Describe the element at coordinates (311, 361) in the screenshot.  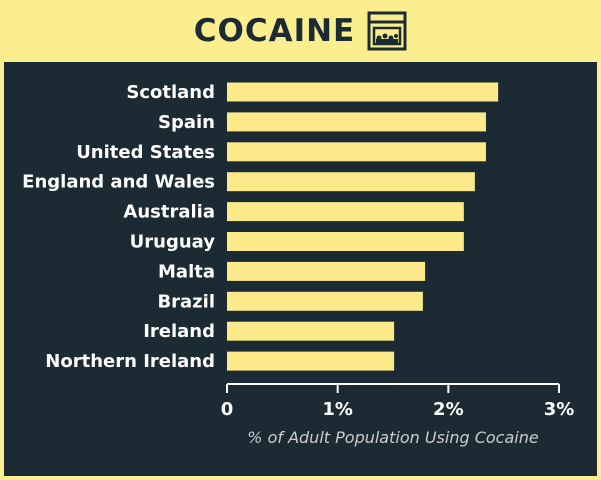
I see `bar-northern-ireland` at that location.